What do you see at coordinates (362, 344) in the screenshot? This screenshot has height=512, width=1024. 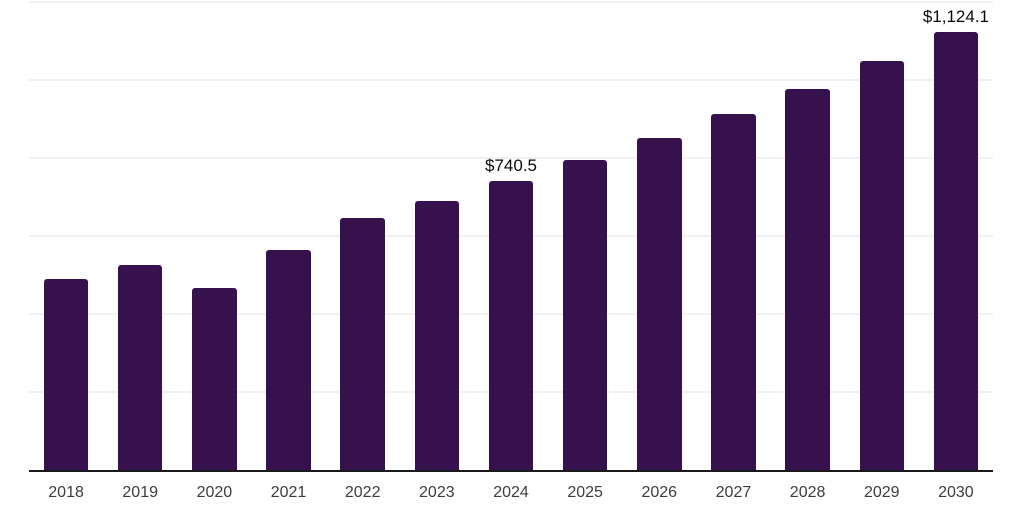 I see `bar-2022` at bounding box center [362, 344].